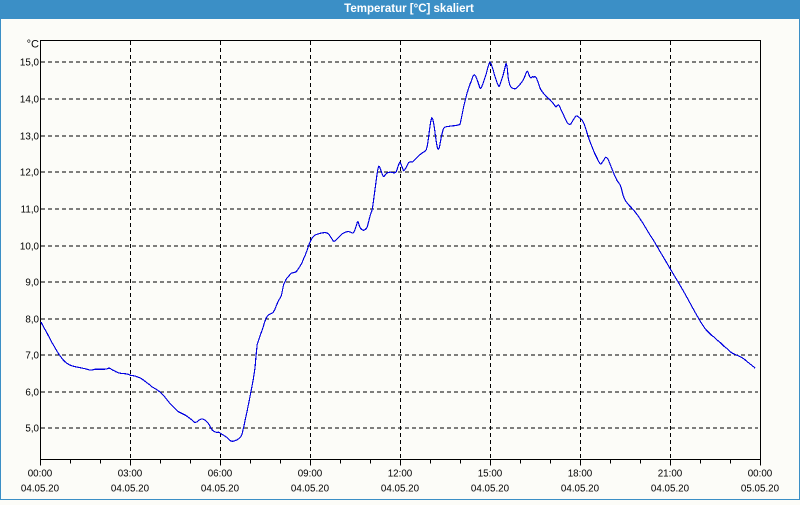 Image resolution: width=800 pixels, height=505 pixels. I want to click on svg-text: 15:00, so click(490, 473).